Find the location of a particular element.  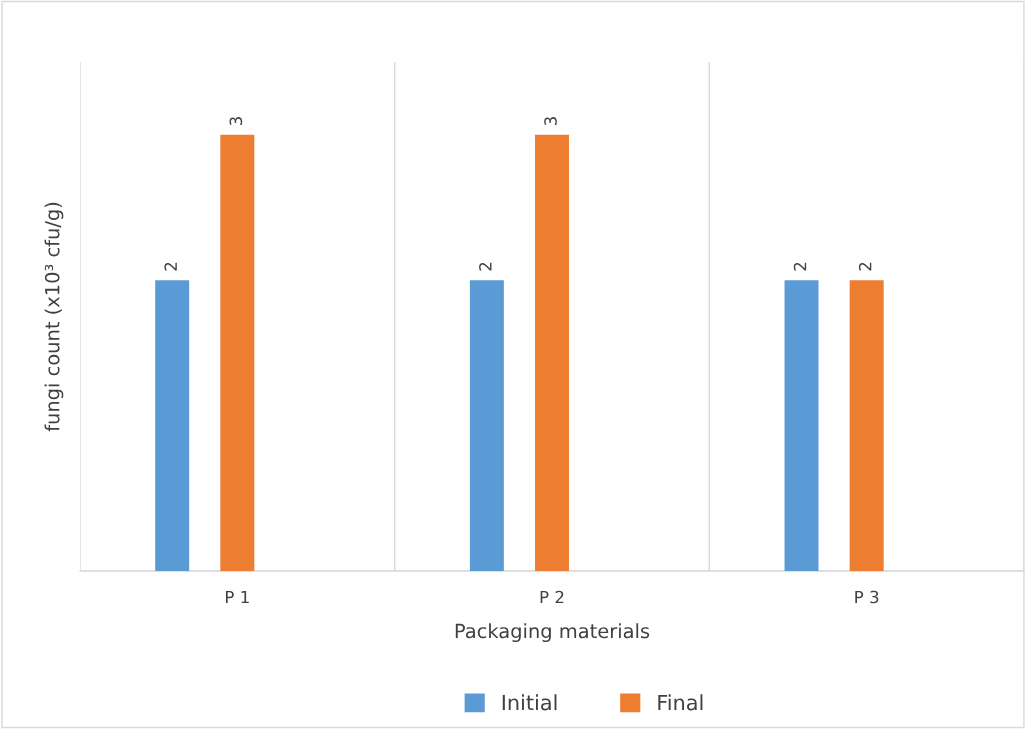

legend-label: Initial is located at coordinates (529, 702).